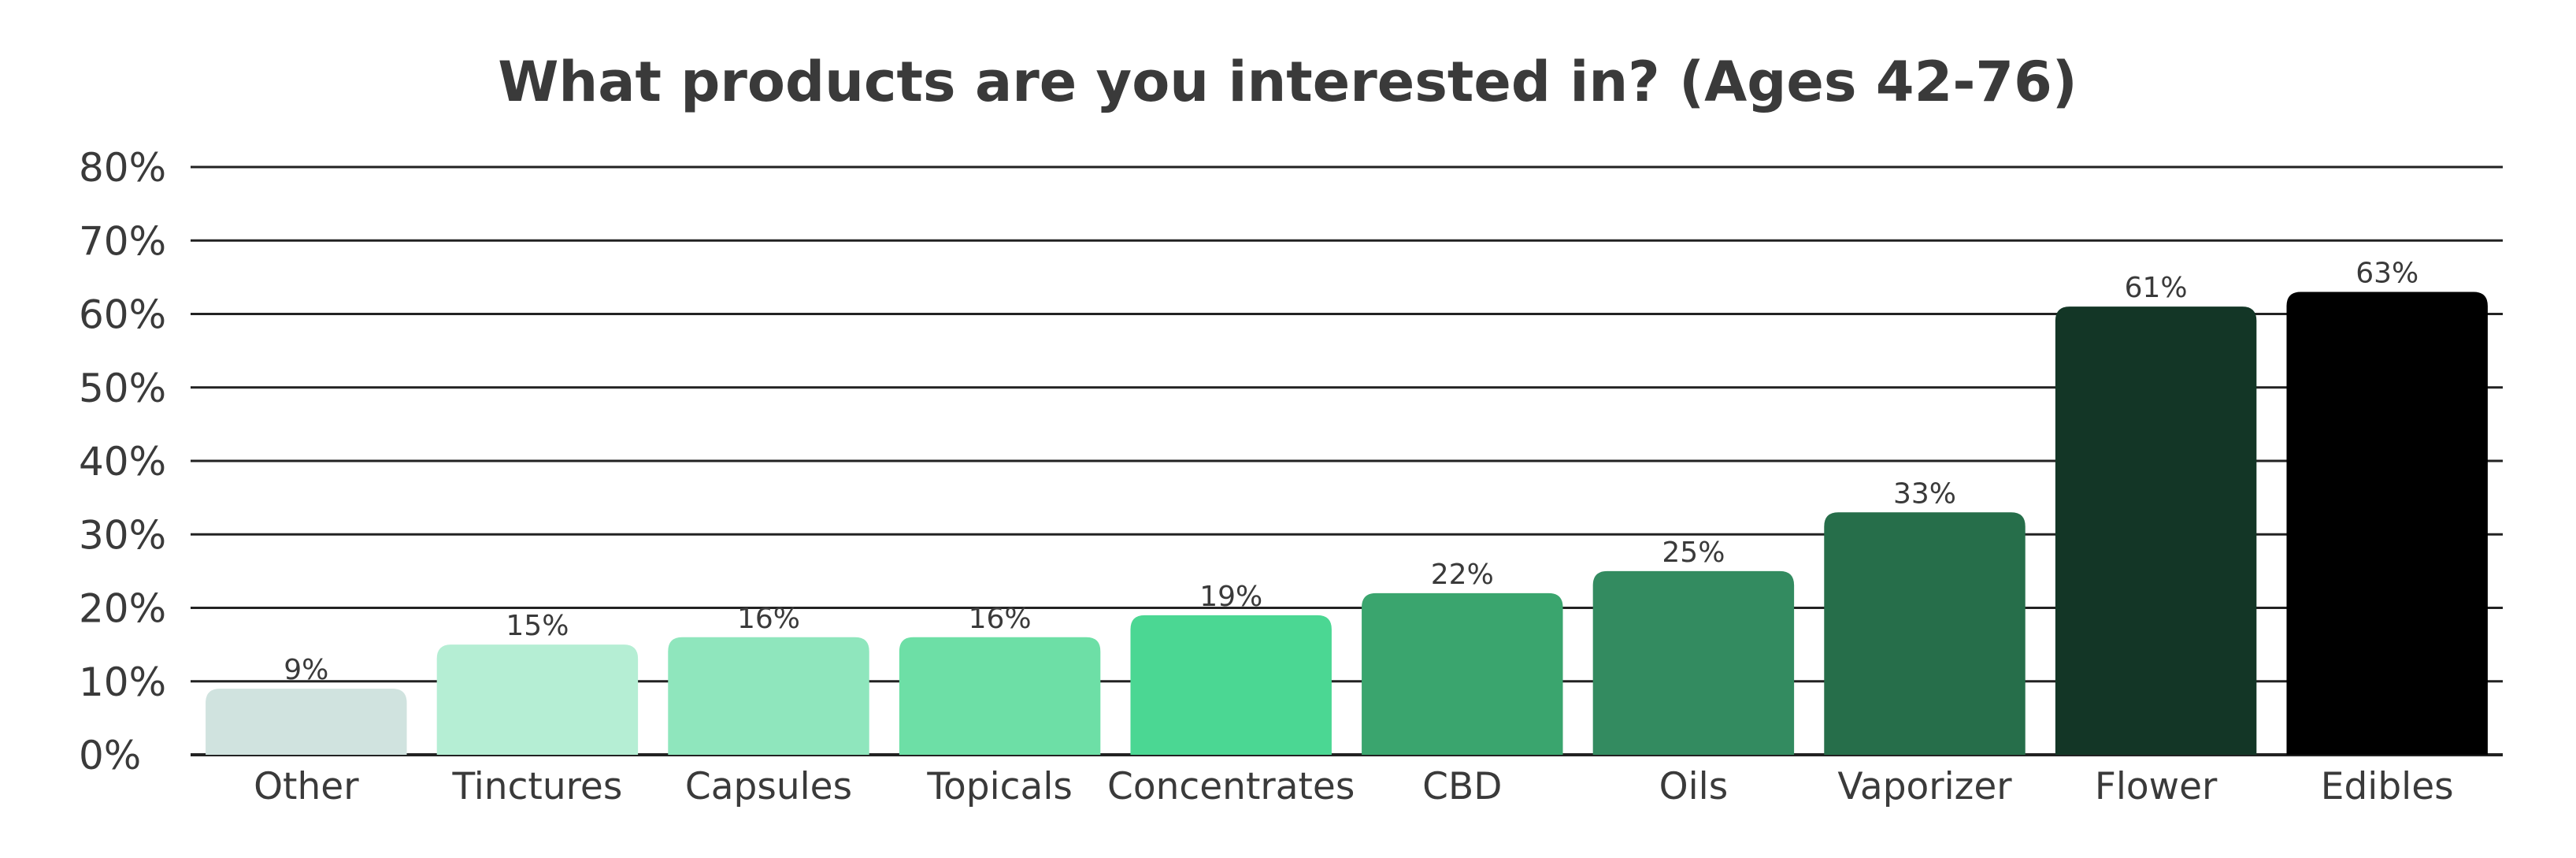  Describe the element at coordinates (1230, 597) in the screenshot. I see `data-label: 19%` at that location.